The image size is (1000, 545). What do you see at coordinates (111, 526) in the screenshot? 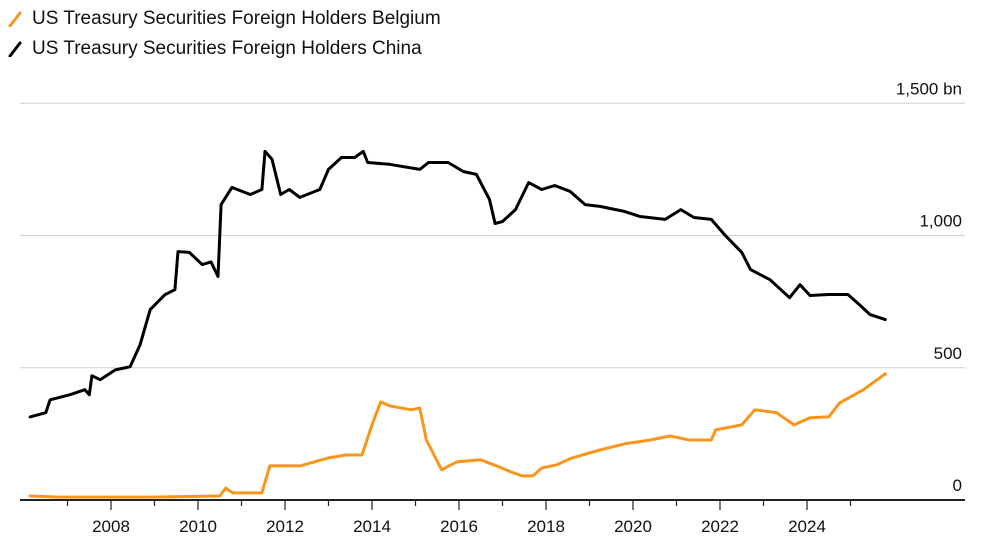
I see `x-tick-label: 2008` at bounding box center [111, 526].